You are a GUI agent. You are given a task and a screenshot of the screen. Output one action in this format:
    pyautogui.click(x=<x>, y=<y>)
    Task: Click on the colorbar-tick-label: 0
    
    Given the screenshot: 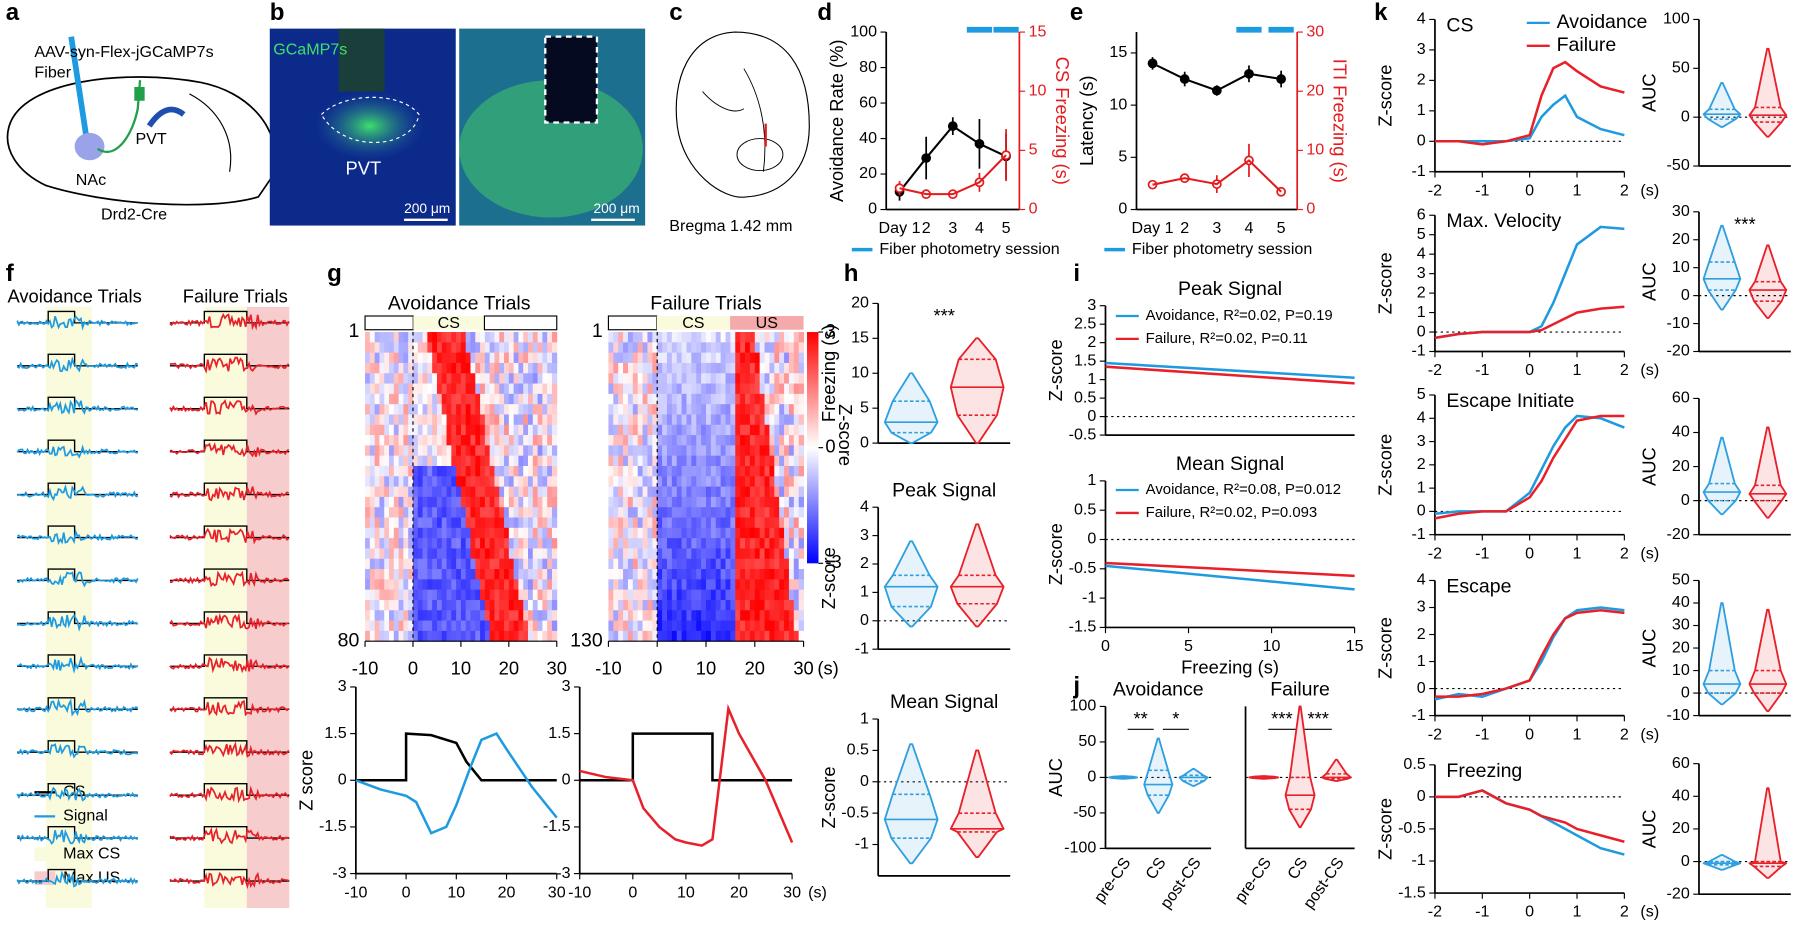 What is the action you would take?
    pyautogui.click(x=830, y=446)
    